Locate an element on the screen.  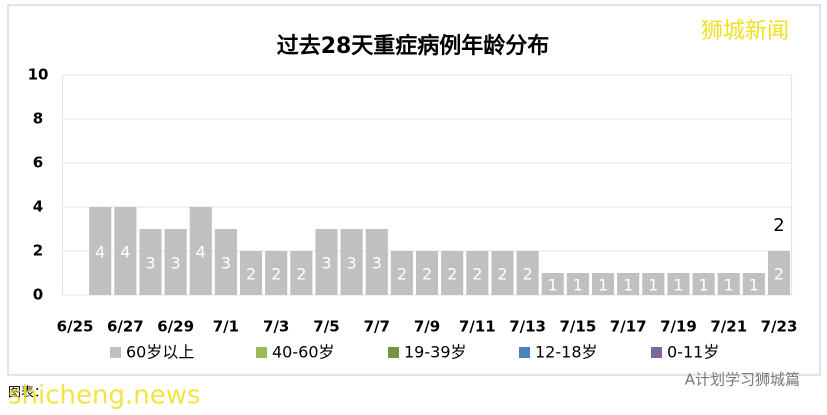
x-tick-label: 7/17 is located at coordinates (628, 327).